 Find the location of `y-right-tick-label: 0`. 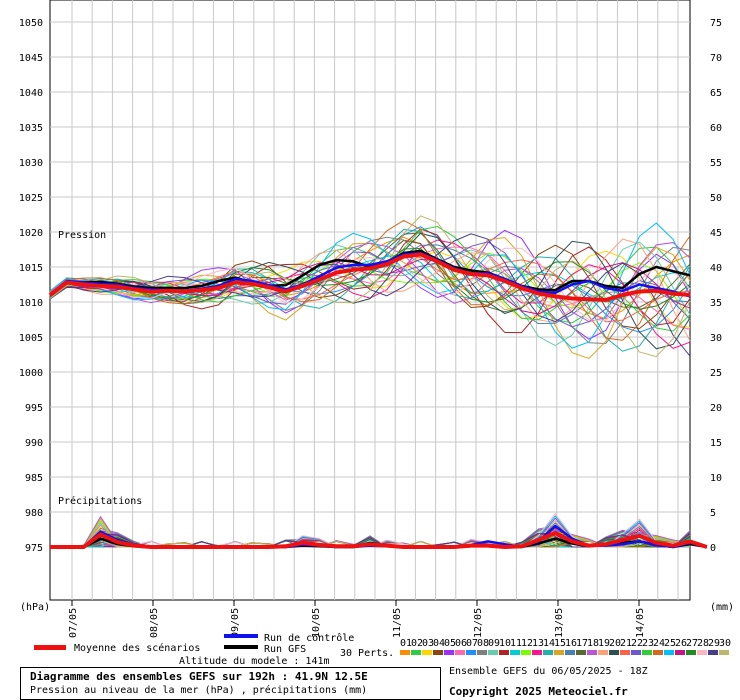

y-right-tick-label: 0 is located at coordinates (713, 548).